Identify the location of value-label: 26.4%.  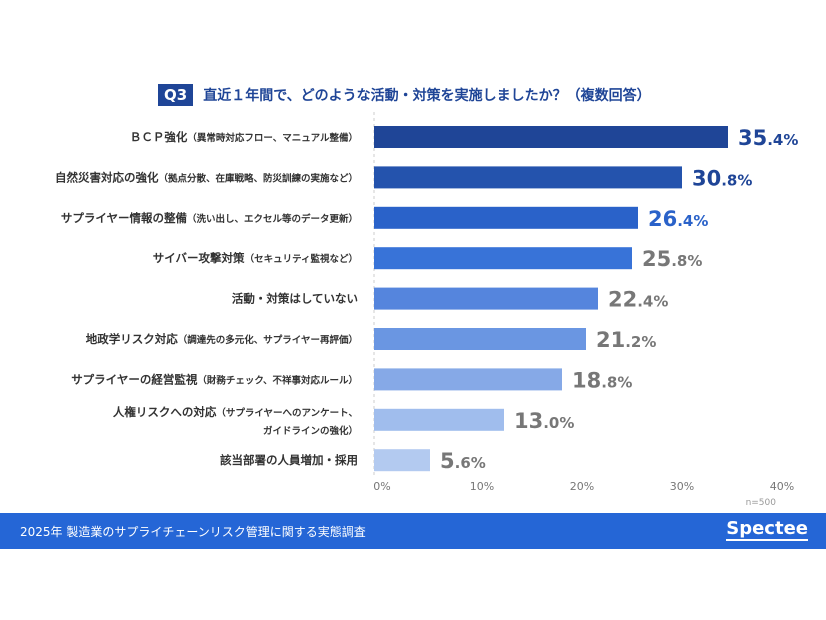
(678, 219).